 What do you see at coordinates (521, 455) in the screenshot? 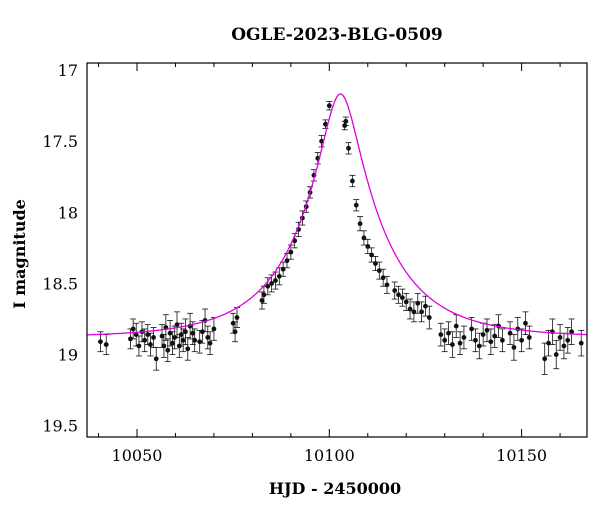
I see `x-tick-label: 10150` at bounding box center [521, 455].